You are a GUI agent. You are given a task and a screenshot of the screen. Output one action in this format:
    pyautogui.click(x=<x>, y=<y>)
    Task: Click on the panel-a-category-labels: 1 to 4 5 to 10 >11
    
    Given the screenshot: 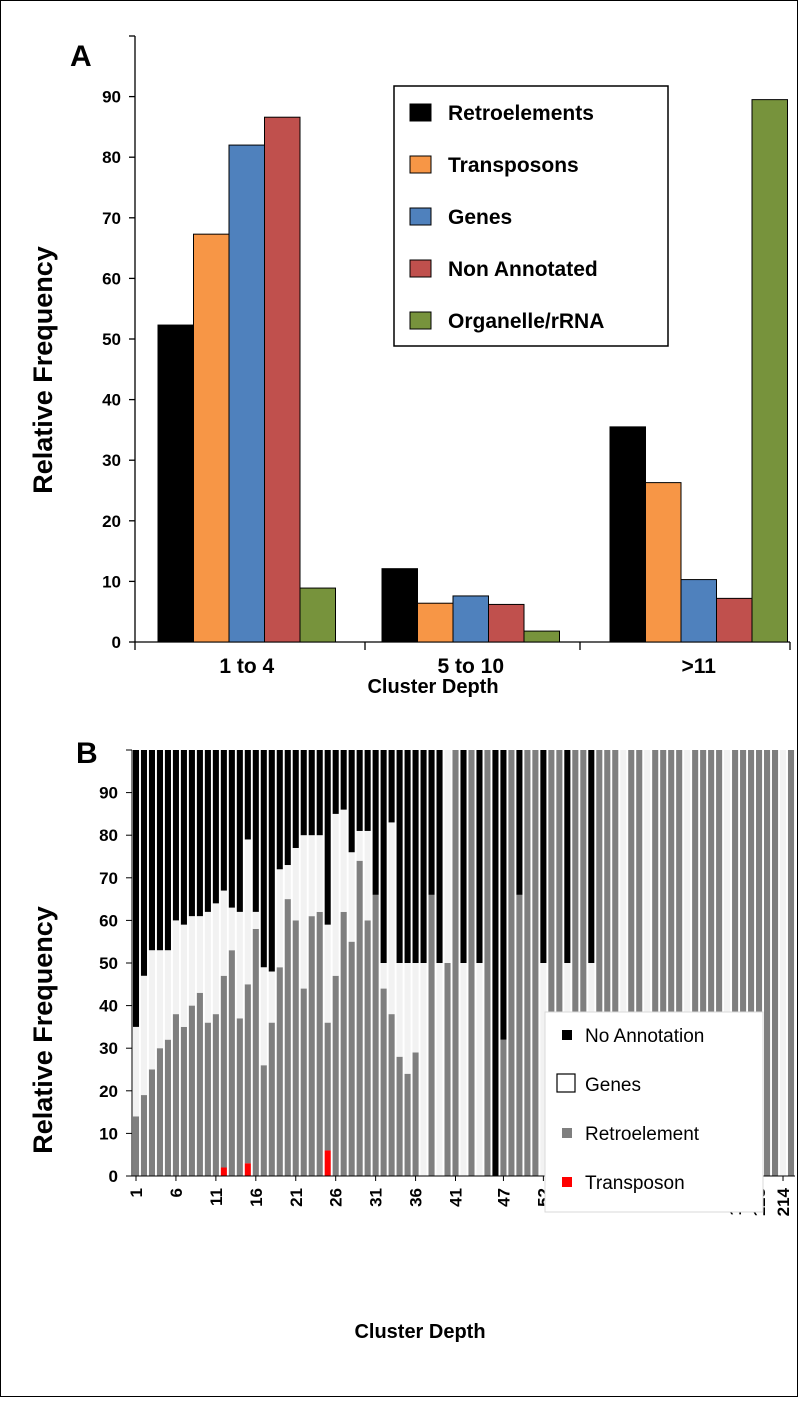 What is the action you would take?
    pyautogui.click(x=467, y=666)
    